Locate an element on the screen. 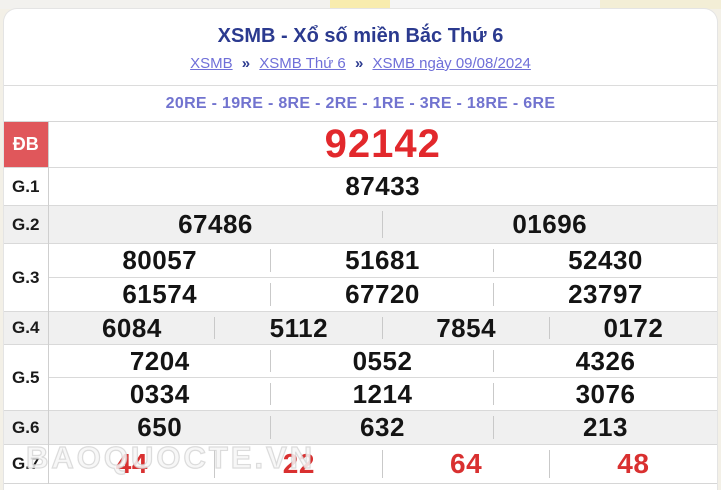 The width and height of the screenshot is (721, 490). prize-value-g4: 0172 is located at coordinates (633, 328).